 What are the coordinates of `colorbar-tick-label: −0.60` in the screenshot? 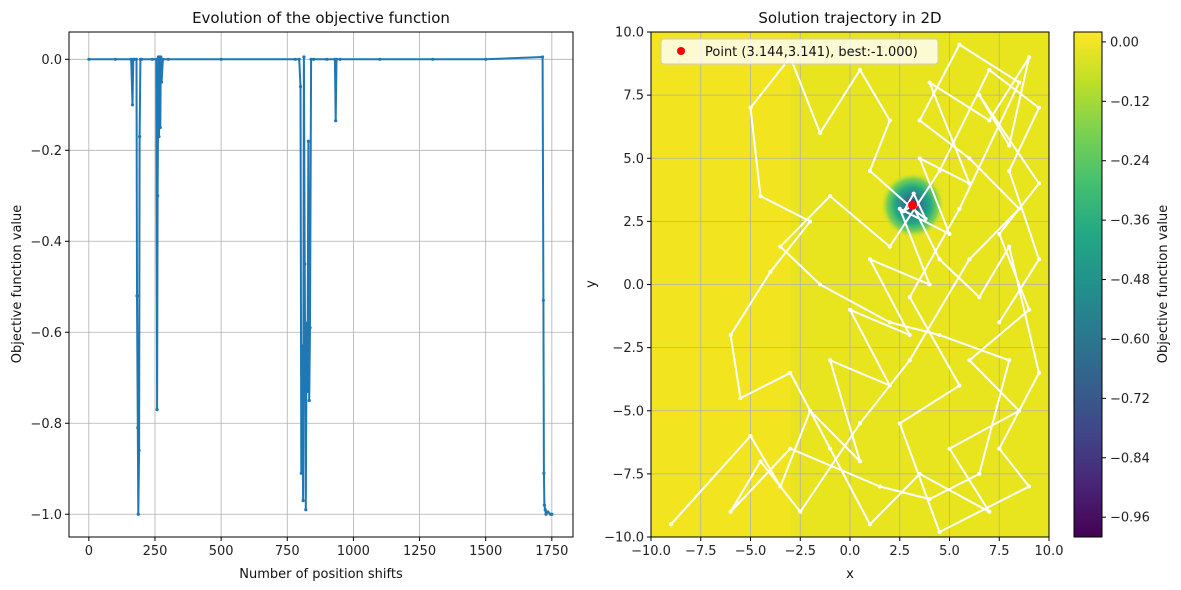 It's located at (1130, 339).